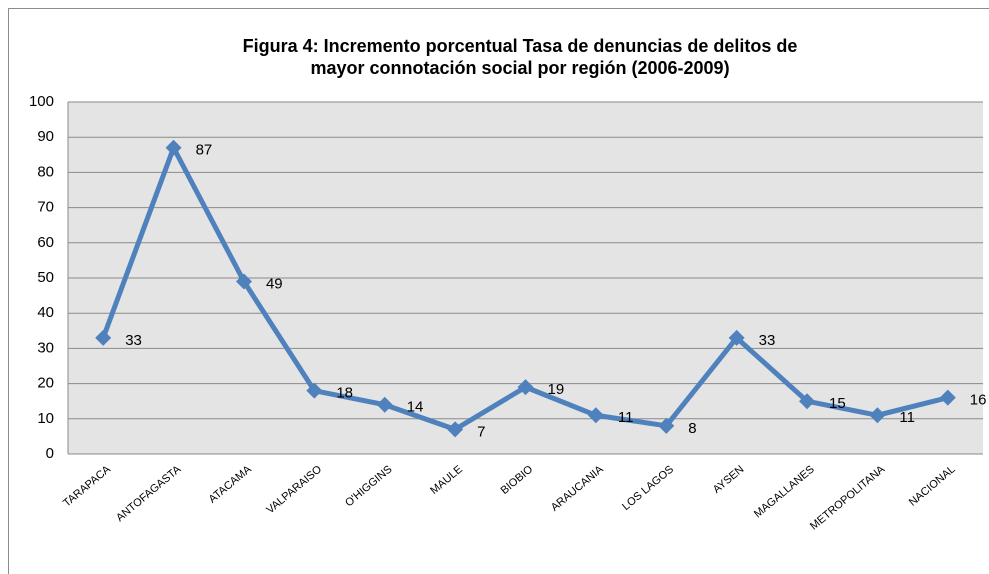 This screenshot has width=989, height=574. I want to click on value-label: 49, so click(274, 283).